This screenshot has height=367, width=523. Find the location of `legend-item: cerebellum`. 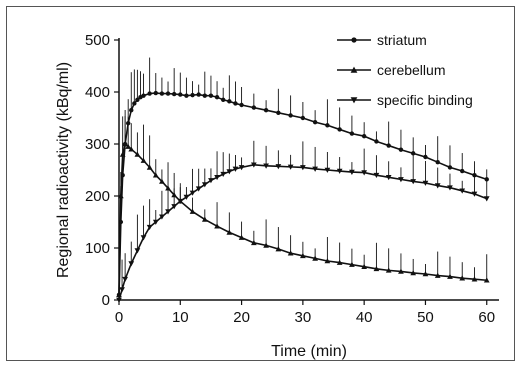

legend-item: cerebellum is located at coordinates (391, 70).